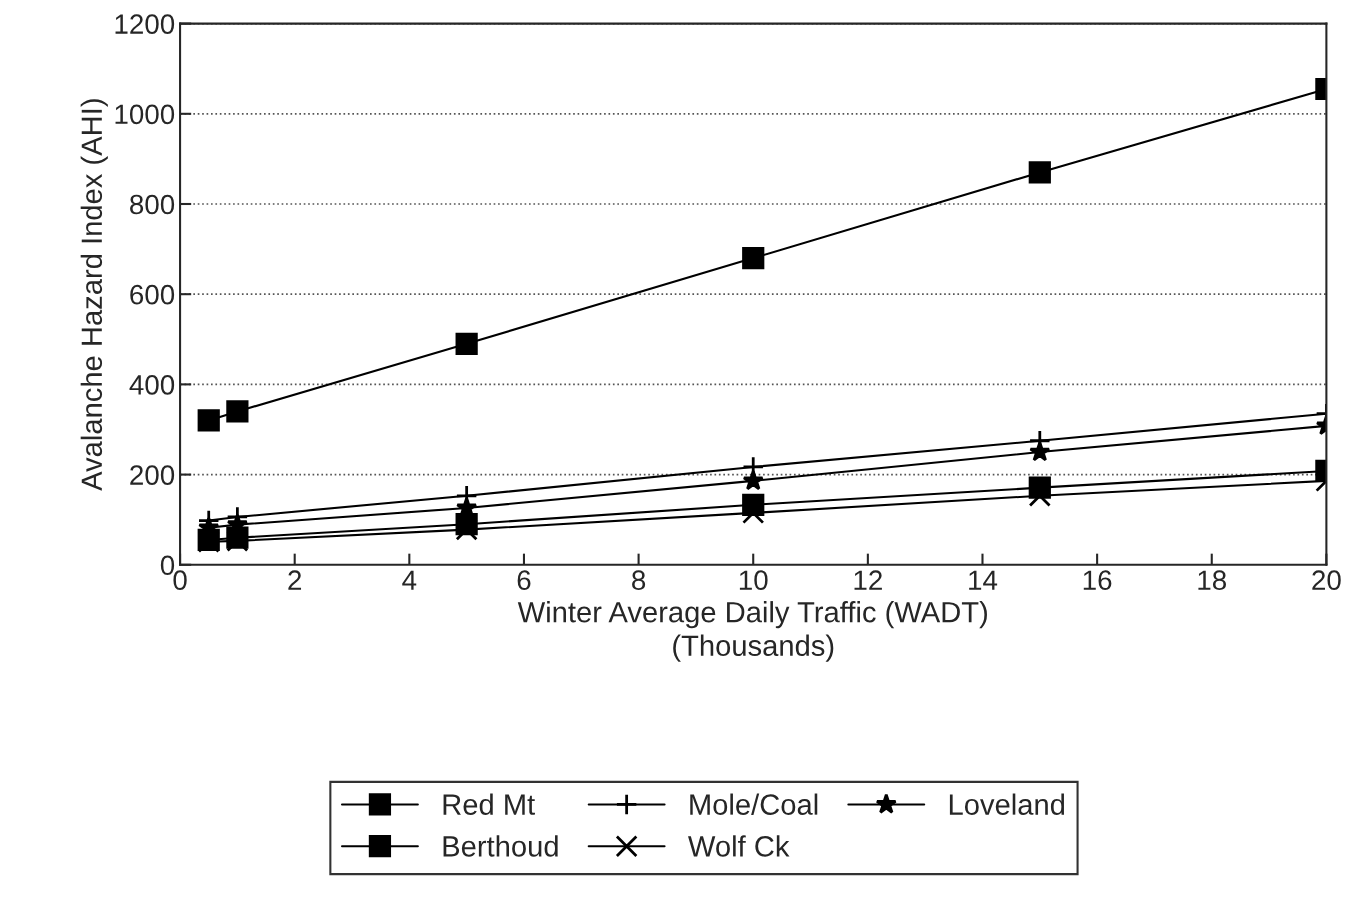 Image resolution: width=1359 pixels, height=908 pixels. I want to click on y-tick-label: 0, so click(167, 565).